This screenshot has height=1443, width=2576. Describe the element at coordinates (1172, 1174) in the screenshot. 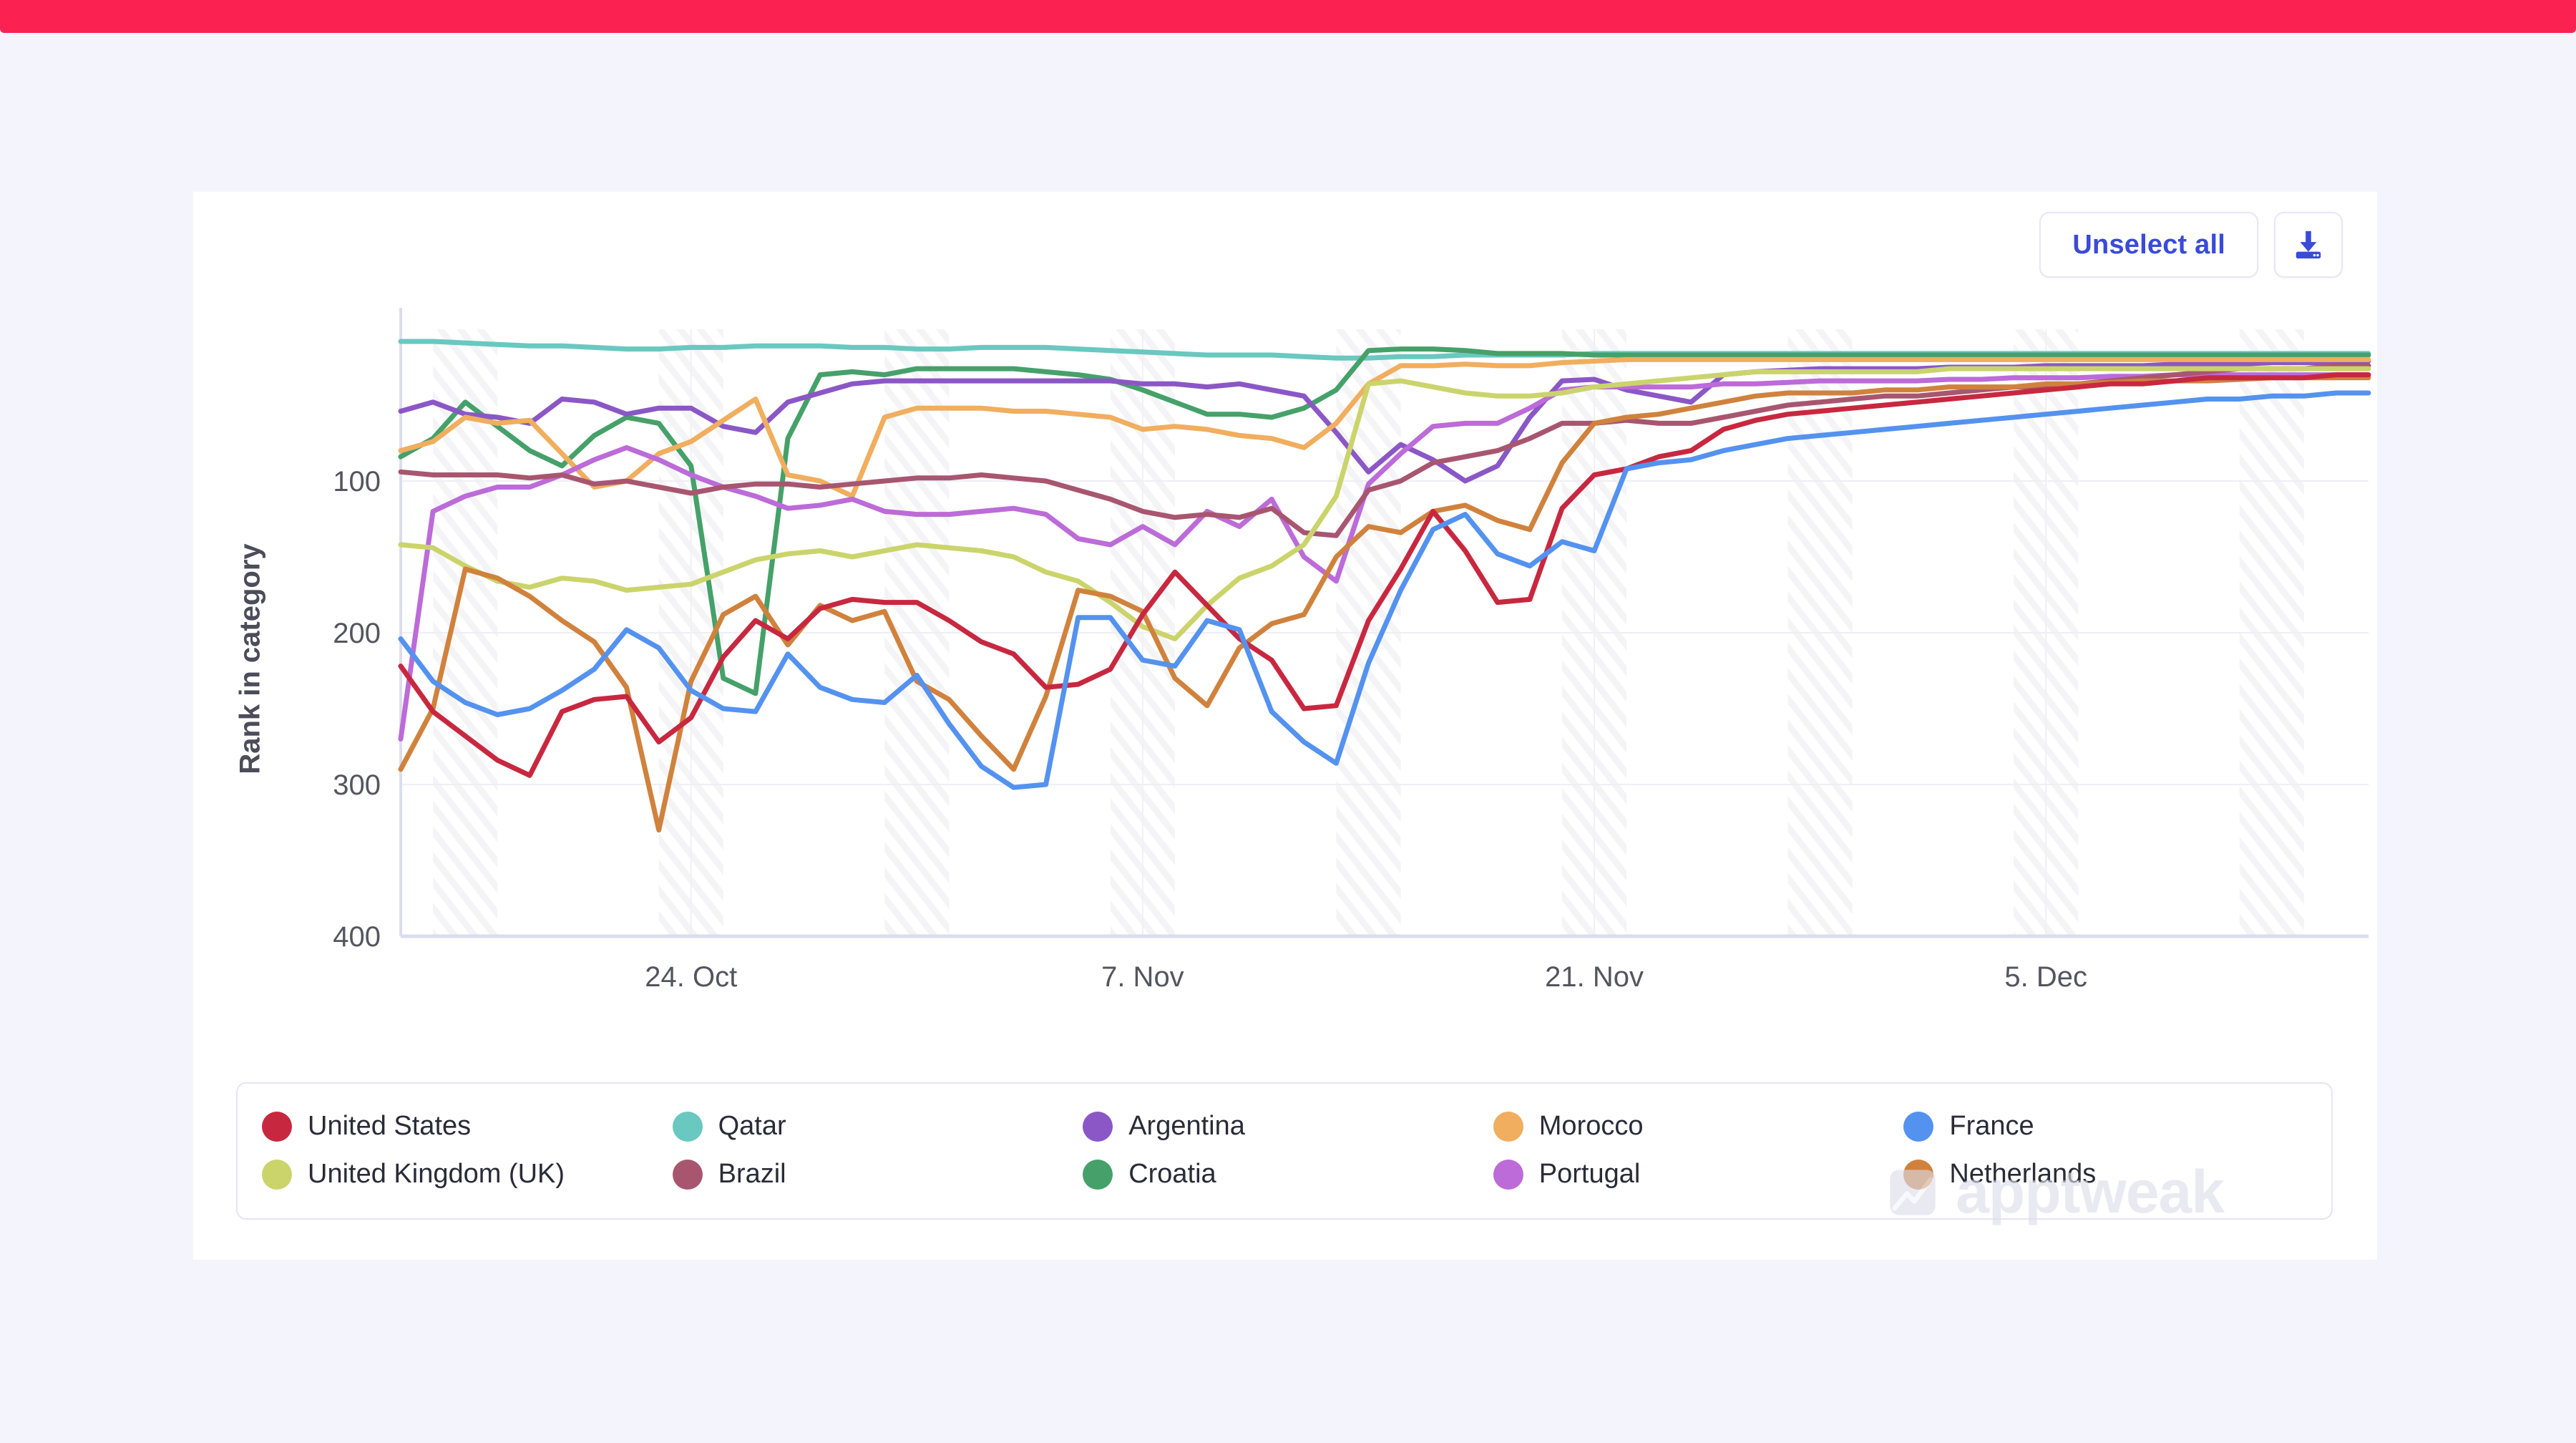

I see `legend-item-label: Croatia` at that location.